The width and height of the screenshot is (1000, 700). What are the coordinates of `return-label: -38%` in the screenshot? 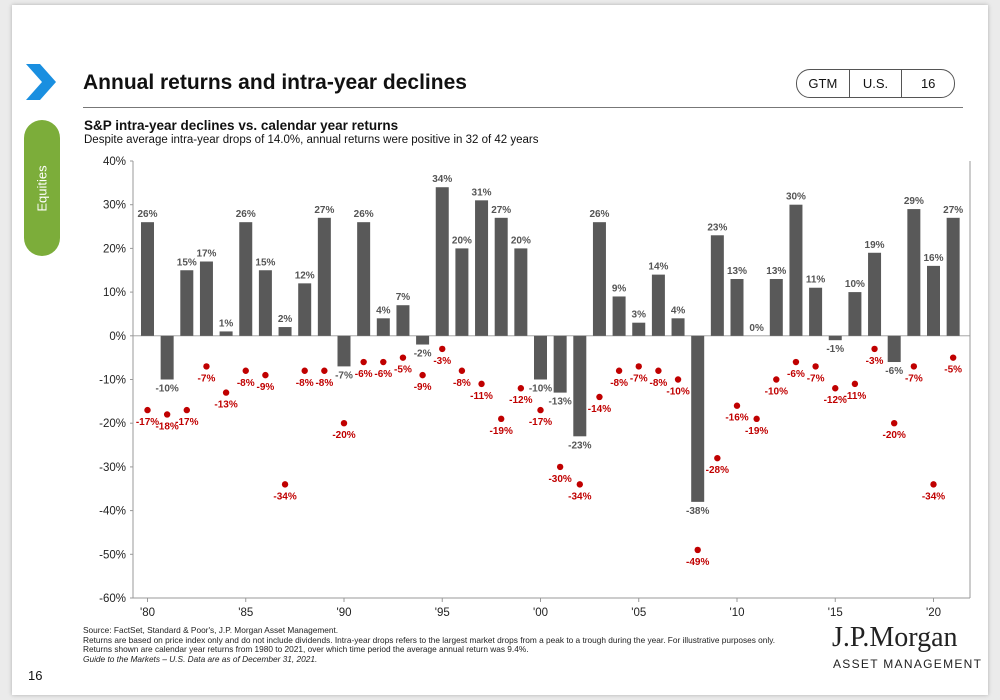 It's located at (697, 511).